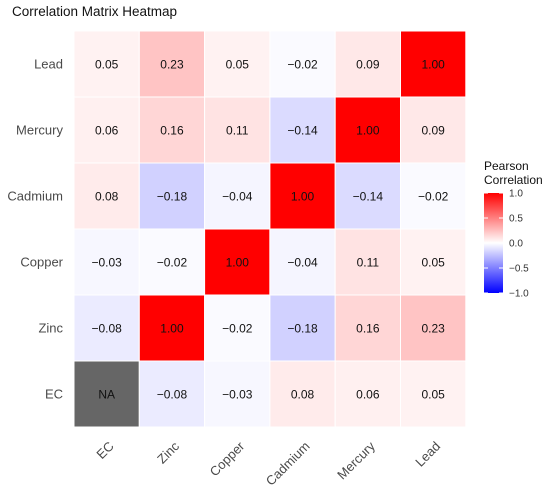 The height and width of the screenshot is (491, 550). I want to click on y-tick-label-cadmium: Cadmium, so click(35, 196).